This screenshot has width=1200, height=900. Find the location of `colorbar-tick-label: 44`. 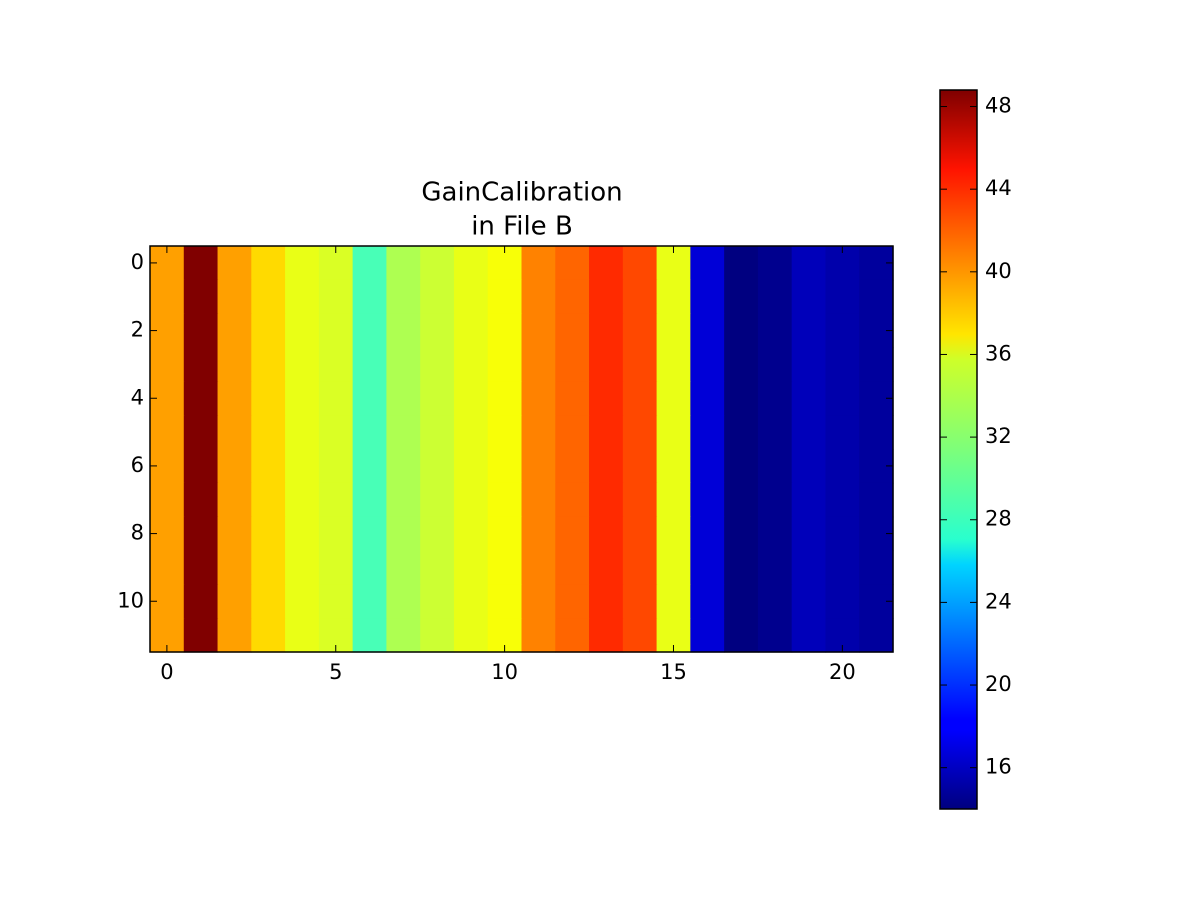

colorbar-tick-label: 44 is located at coordinates (998, 188).